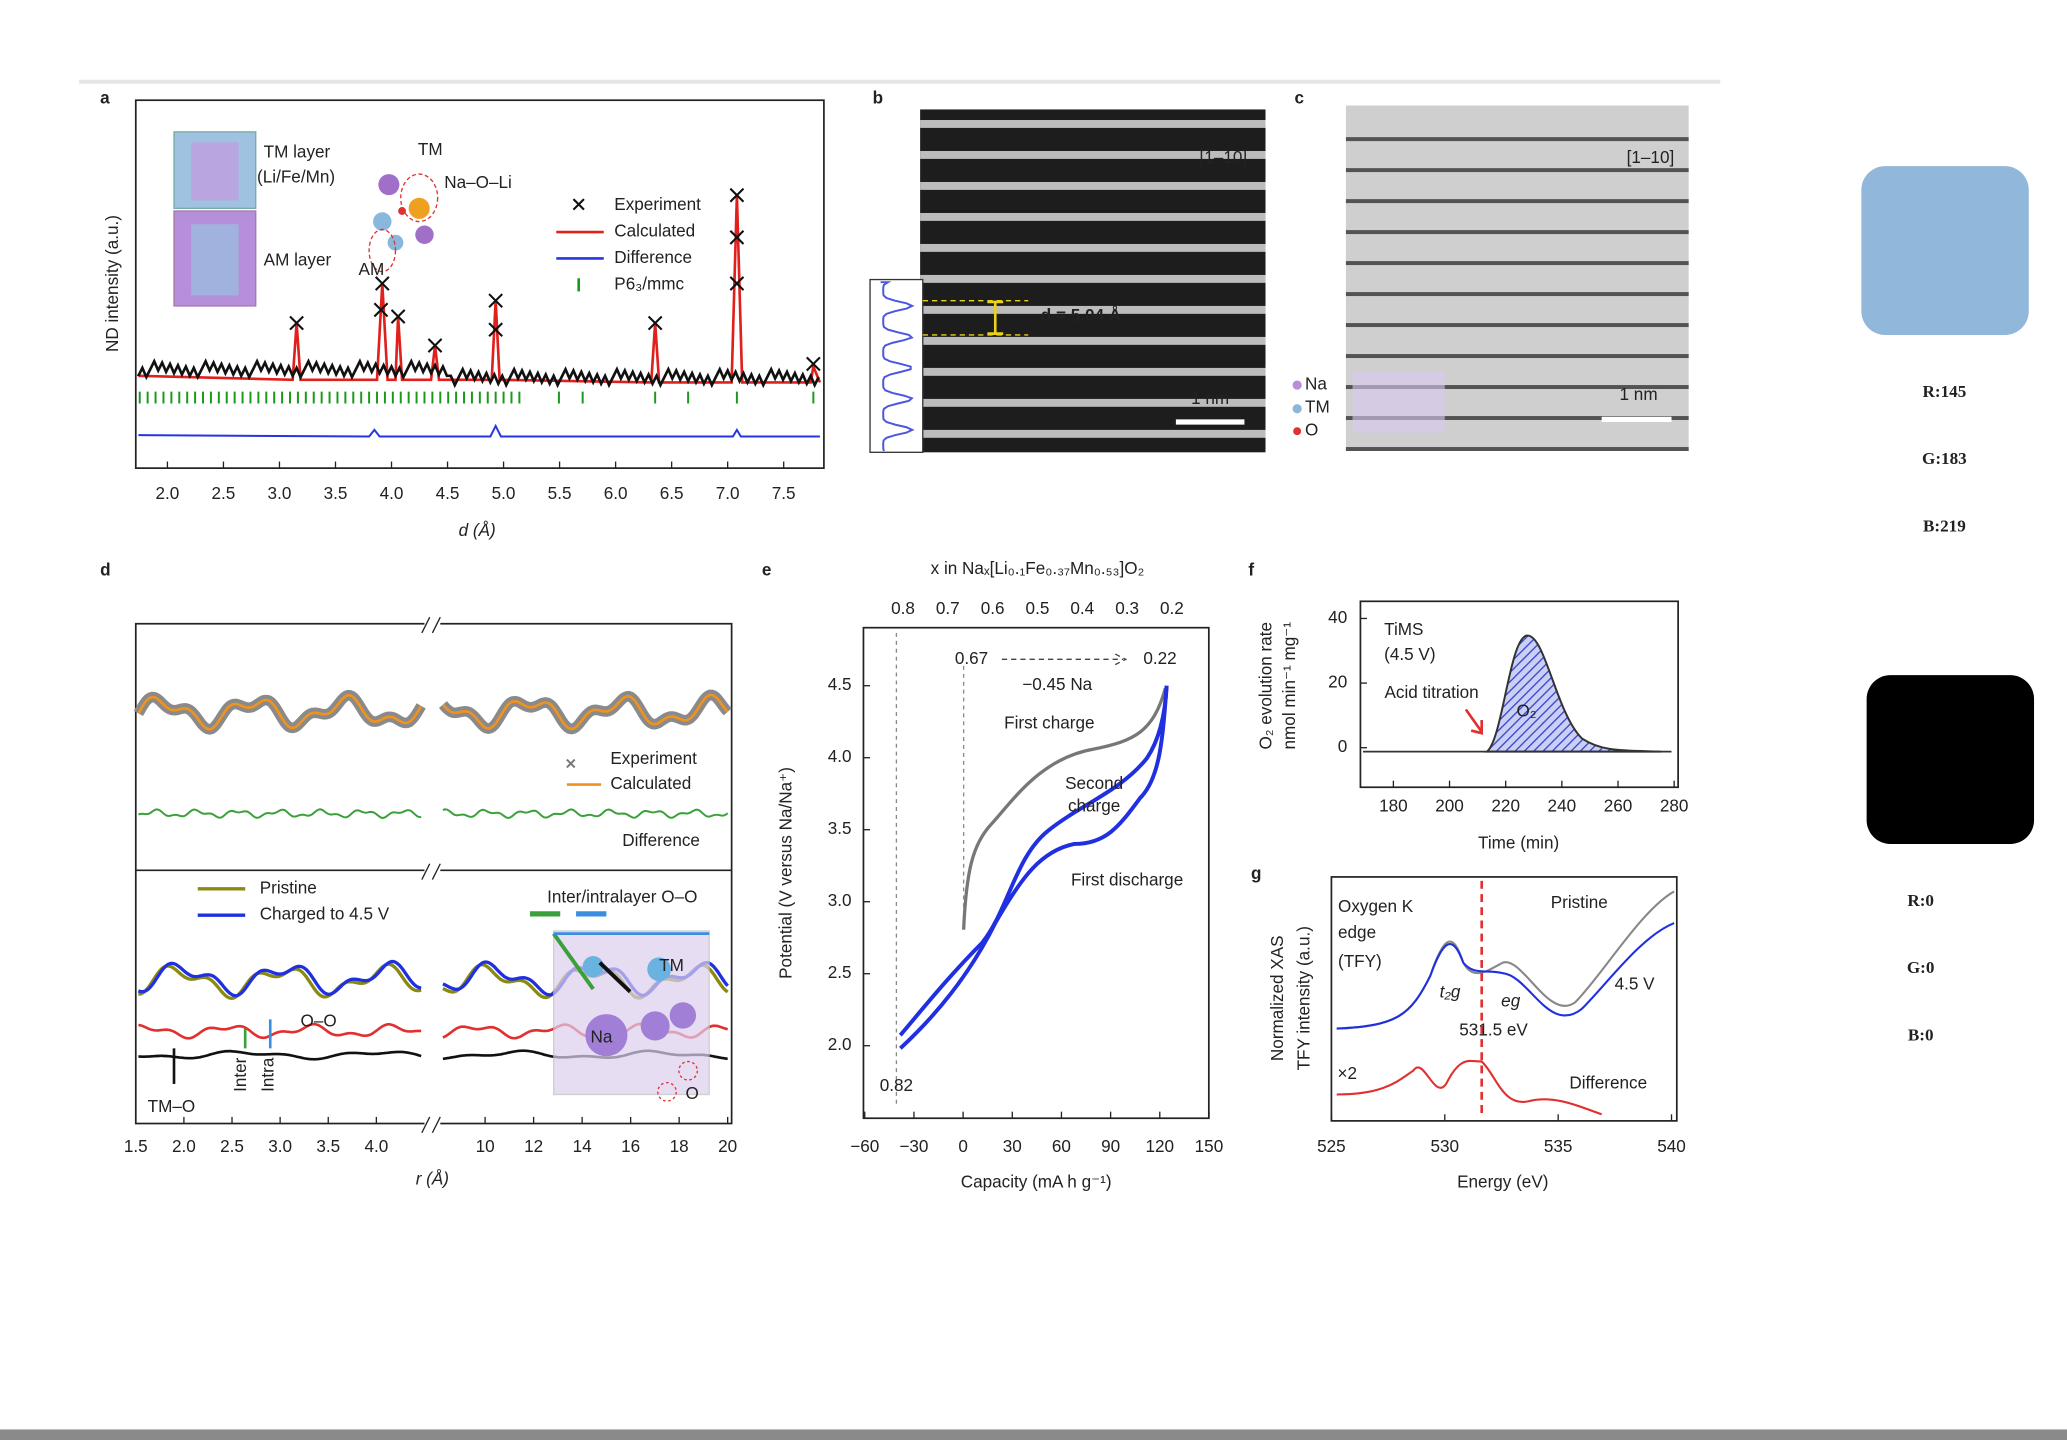 Image resolution: width=2067 pixels, height=1440 pixels. Describe the element at coordinates (784, 493) in the screenshot. I see `x-tick-label: 7.5` at that location.